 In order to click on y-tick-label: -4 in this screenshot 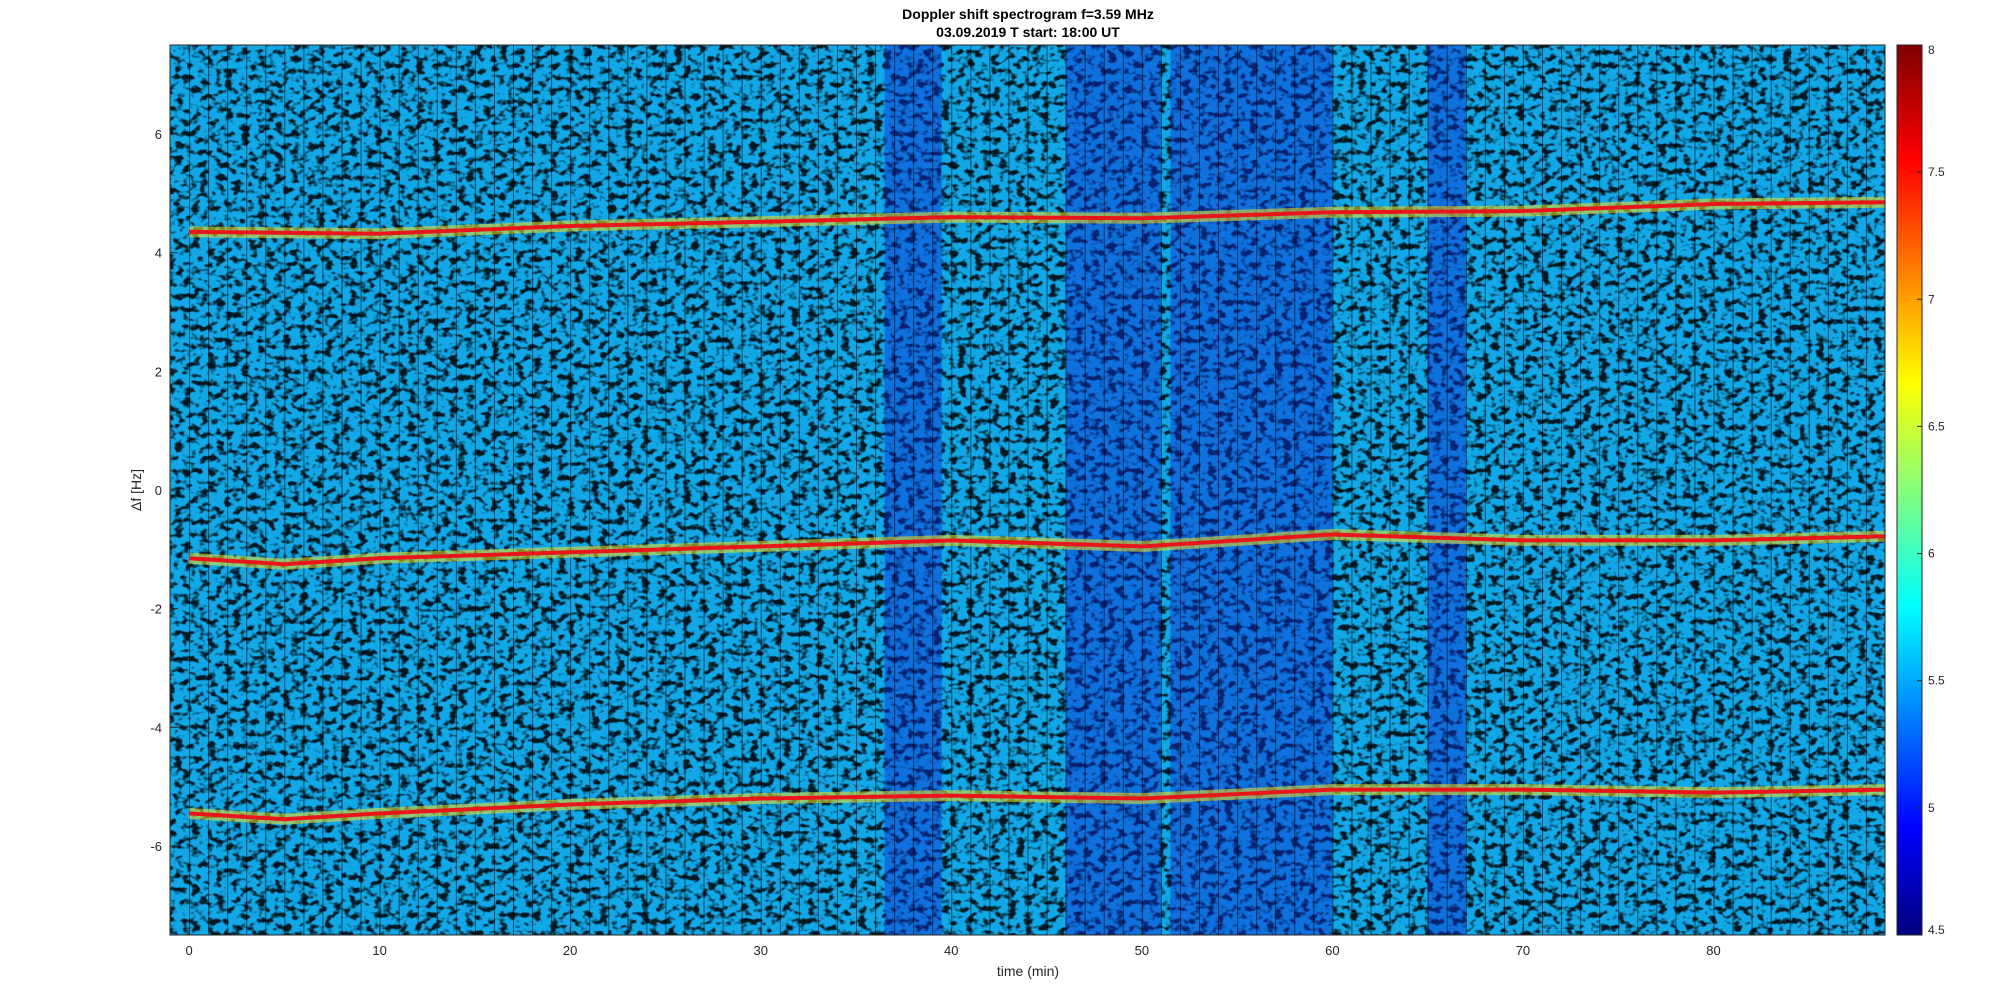, I will do `click(156, 727)`.